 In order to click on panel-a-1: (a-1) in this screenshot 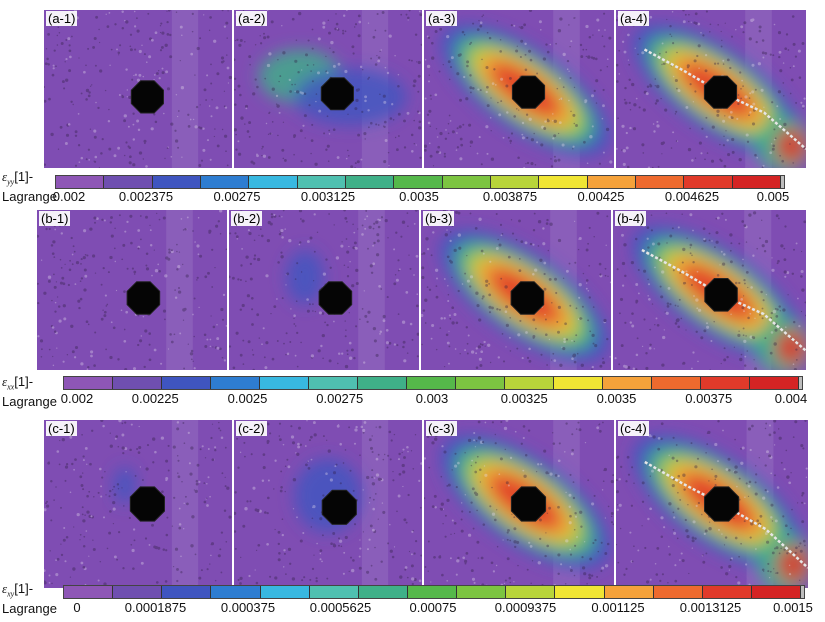, I will do `click(138, 89)`.